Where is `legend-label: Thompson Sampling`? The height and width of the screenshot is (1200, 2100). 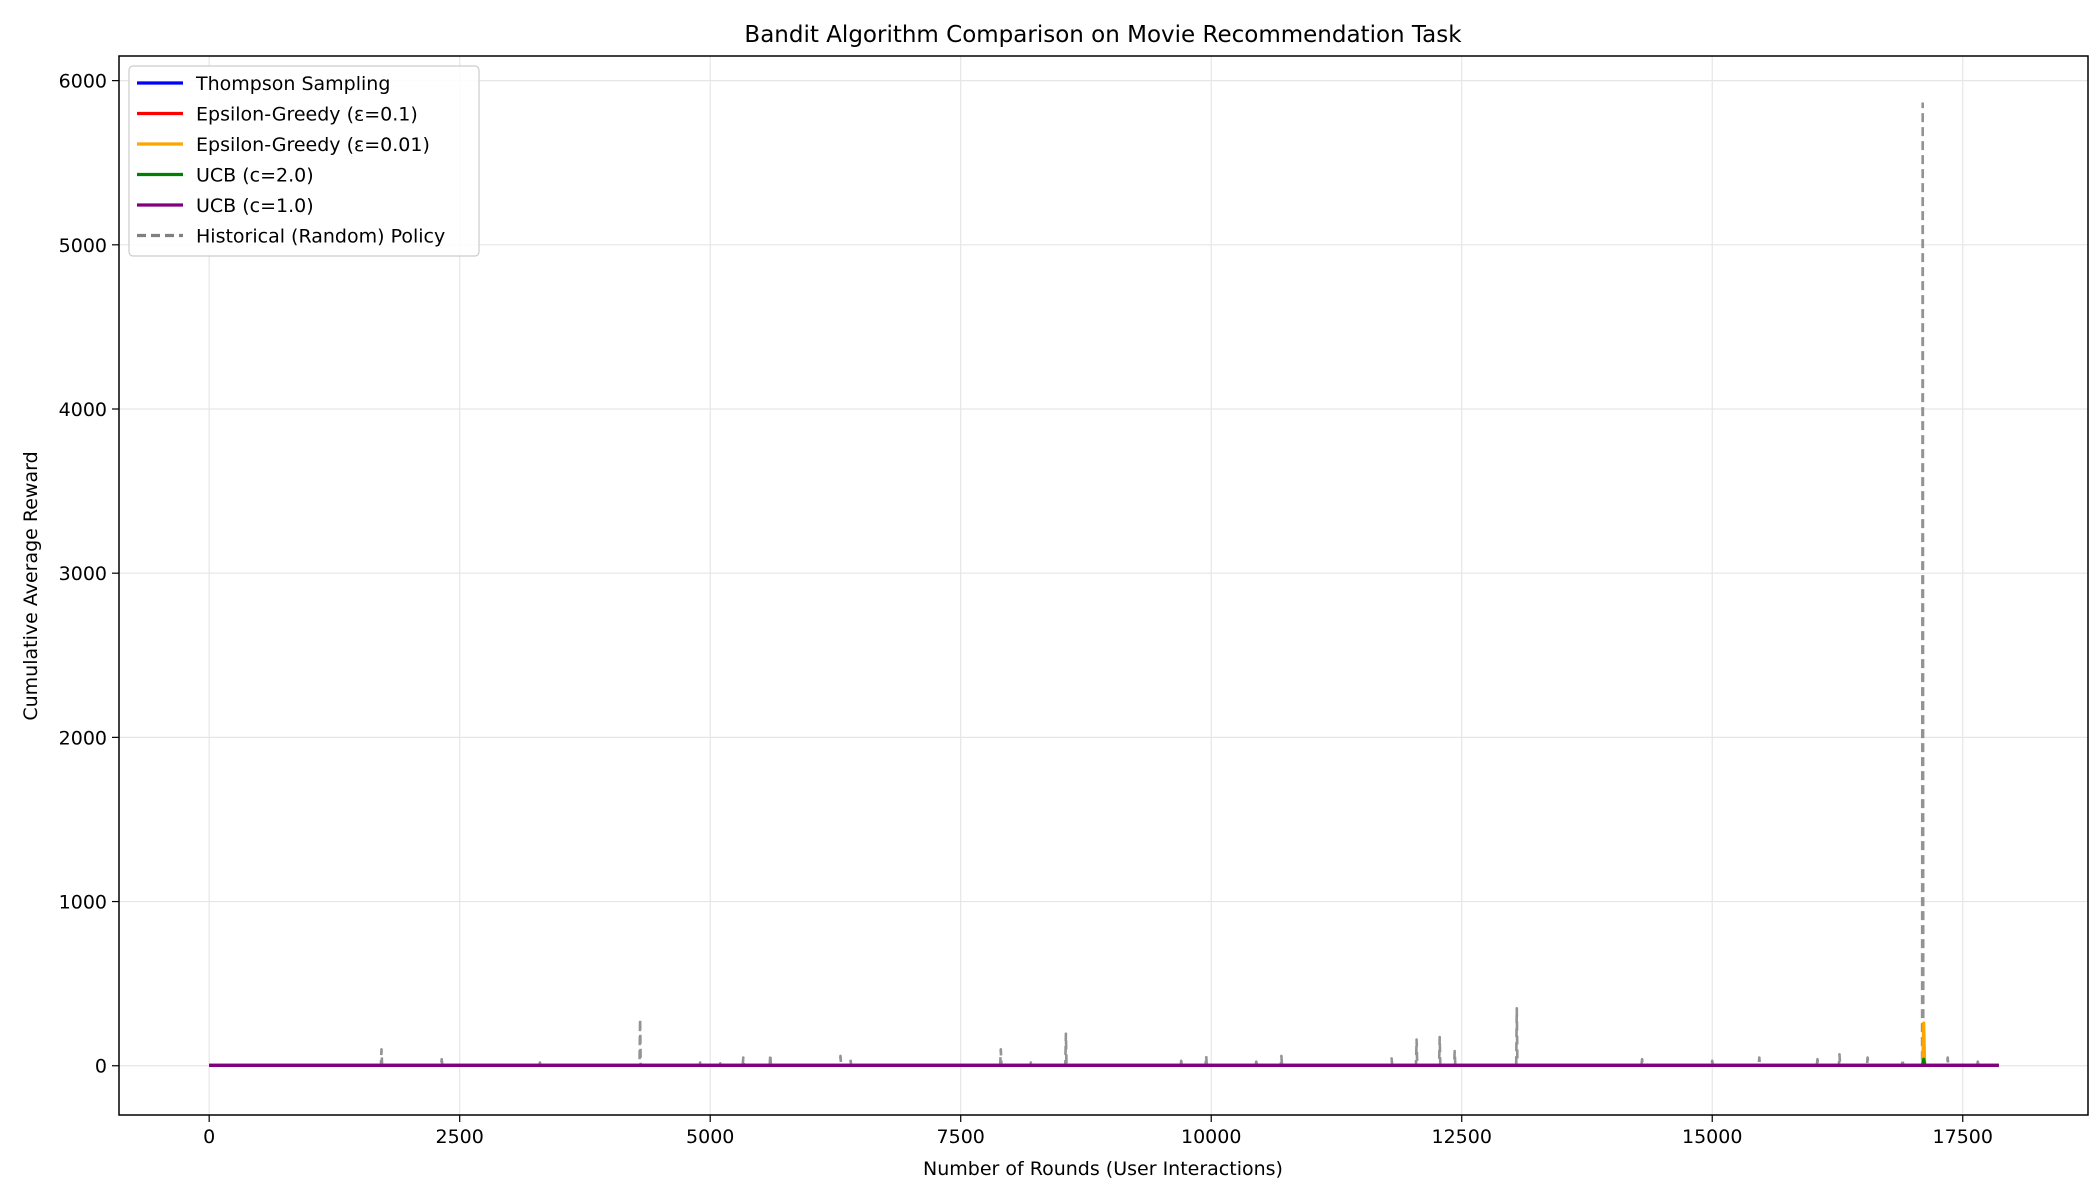
legend-label: Thompson Sampling is located at coordinates (292, 84).